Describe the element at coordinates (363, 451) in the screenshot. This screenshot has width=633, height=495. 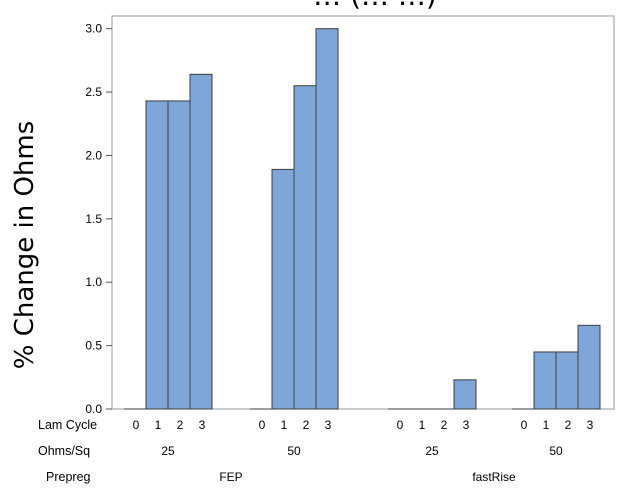
I see `x-axis-labels: 0 1 2 3 25 0 1 2 3 50 0 1 2 3 25 0 1 2 3 50 FEP fastRise` at that location.